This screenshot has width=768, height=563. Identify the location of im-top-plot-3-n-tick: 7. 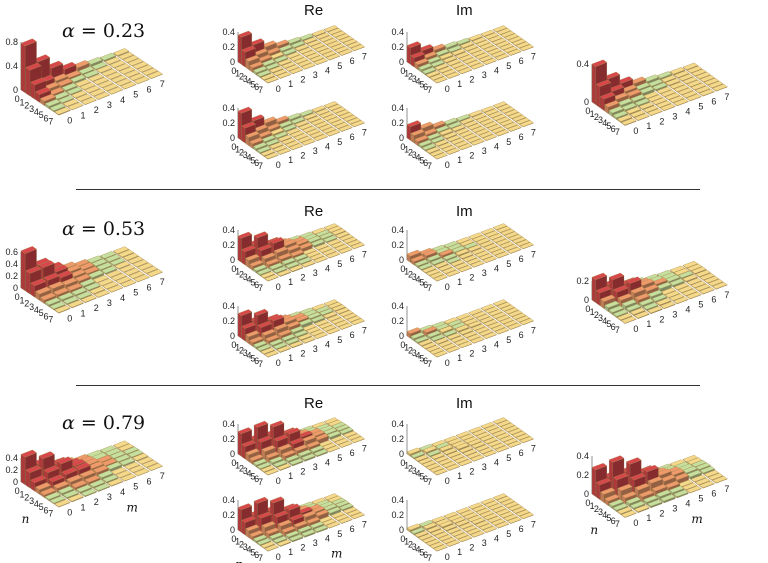
(429, 482).